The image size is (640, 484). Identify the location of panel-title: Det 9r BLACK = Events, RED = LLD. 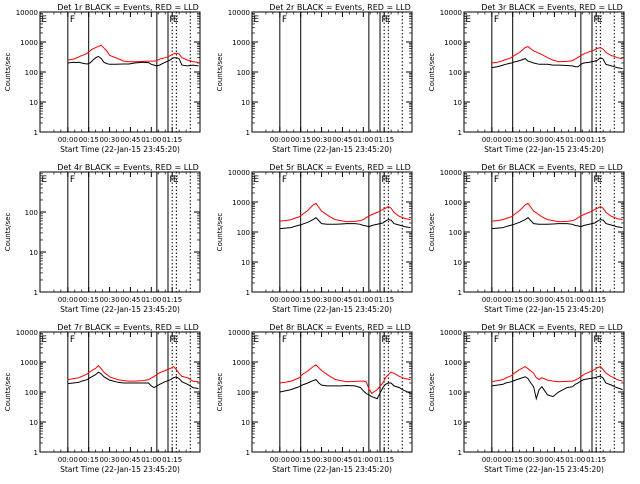
(552, 327).